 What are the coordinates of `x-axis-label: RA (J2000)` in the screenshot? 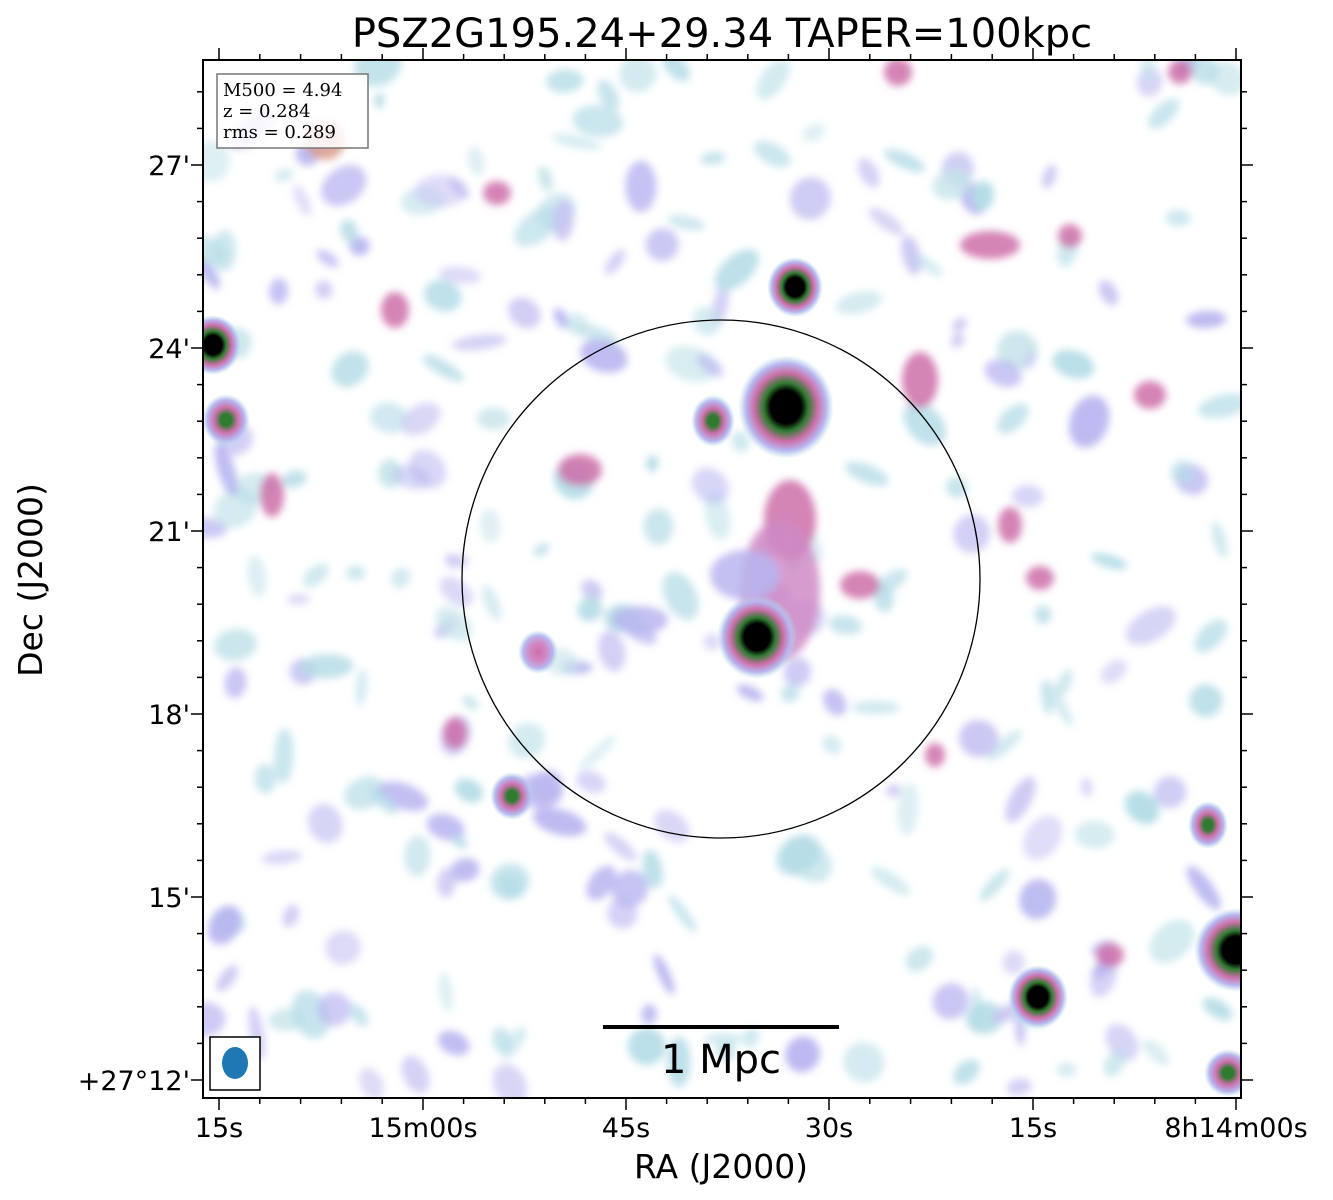 It's located at (721, 1166).